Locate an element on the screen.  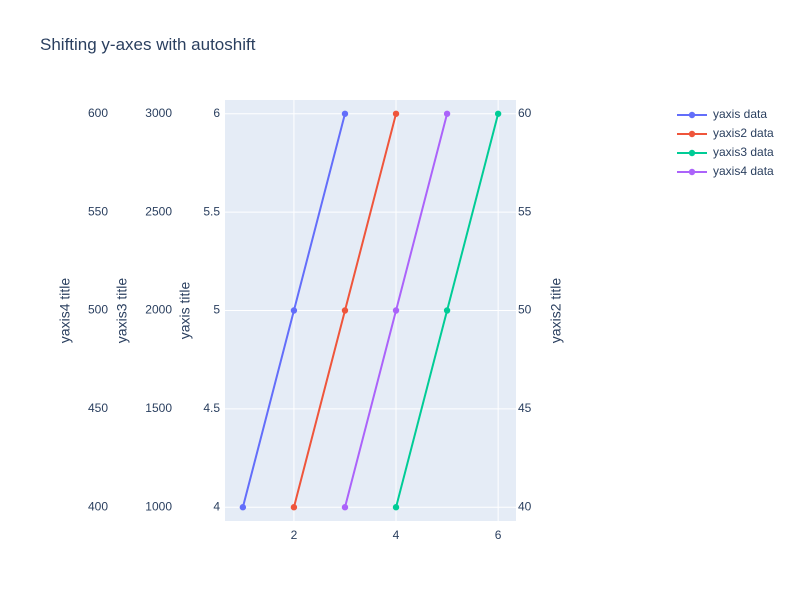
x-tick-label: 6 is located at coordinates (498, 535).